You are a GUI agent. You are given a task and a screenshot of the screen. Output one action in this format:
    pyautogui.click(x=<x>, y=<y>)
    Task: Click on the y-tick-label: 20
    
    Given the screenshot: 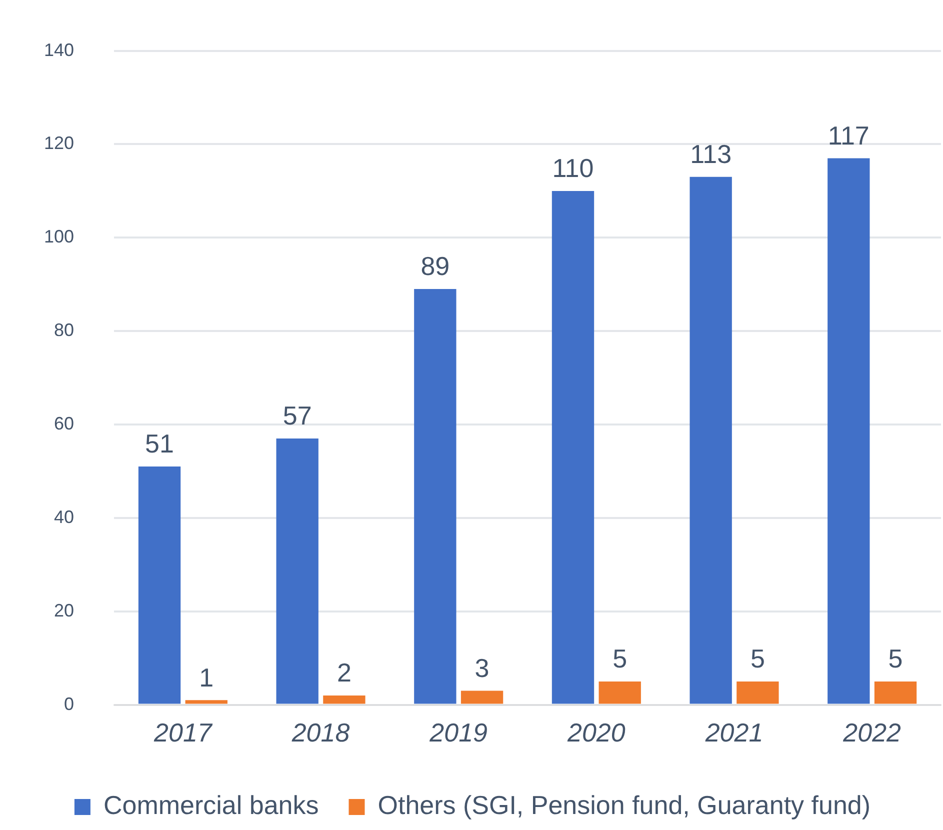 What is the action you would take?
    pyautogui.click(x=64, y=610)
    